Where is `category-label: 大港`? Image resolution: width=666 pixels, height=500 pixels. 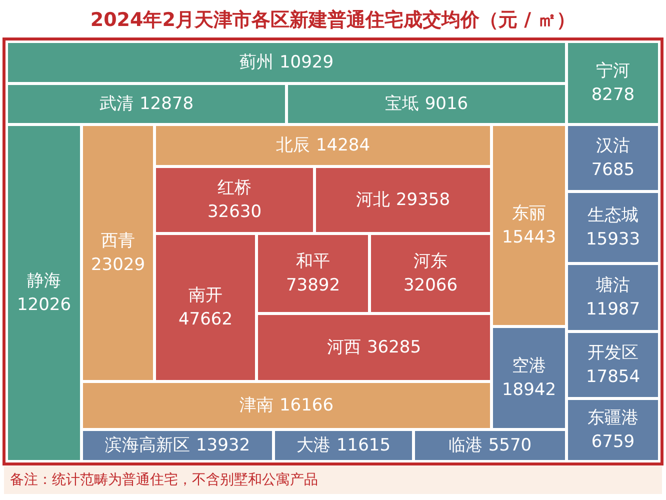 category-label: 大港 is located at coordinates (313, 446).